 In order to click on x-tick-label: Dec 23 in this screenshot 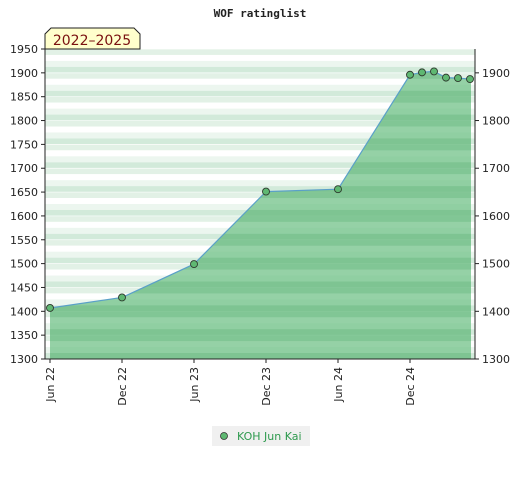, I will do `click(266, 386)`.